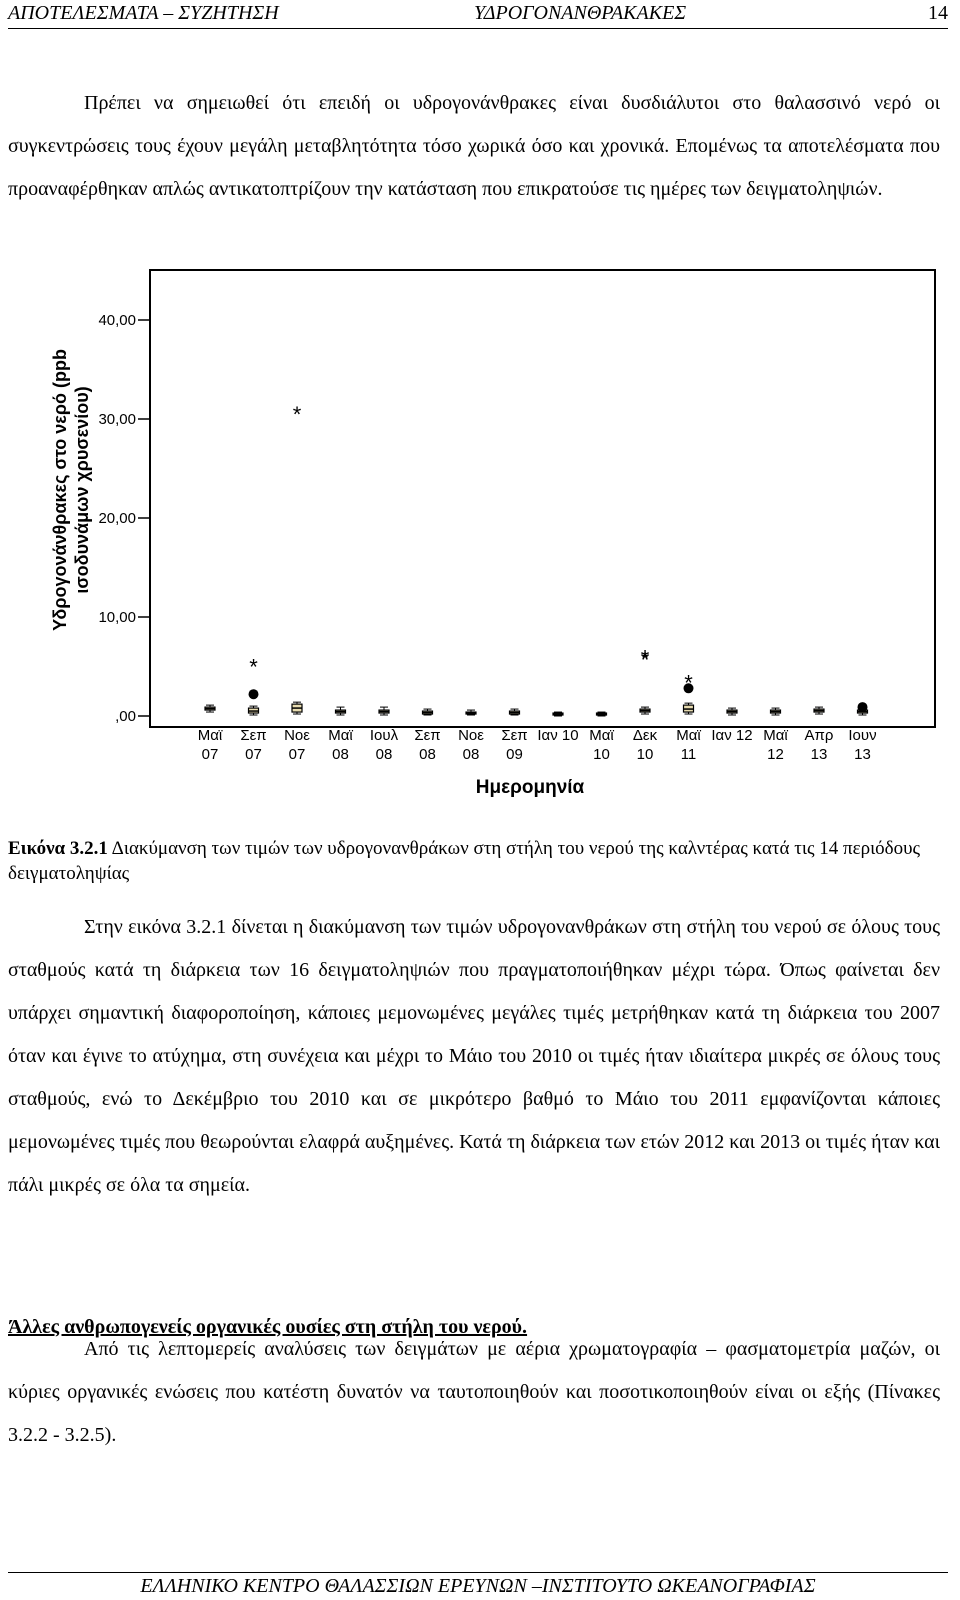 This screenshot has width=960, height=1600. What do you see at coordinates (117, 320) in the screenshot?
I see `y-tick-label: 40,00` at bounding box center [117, 320].